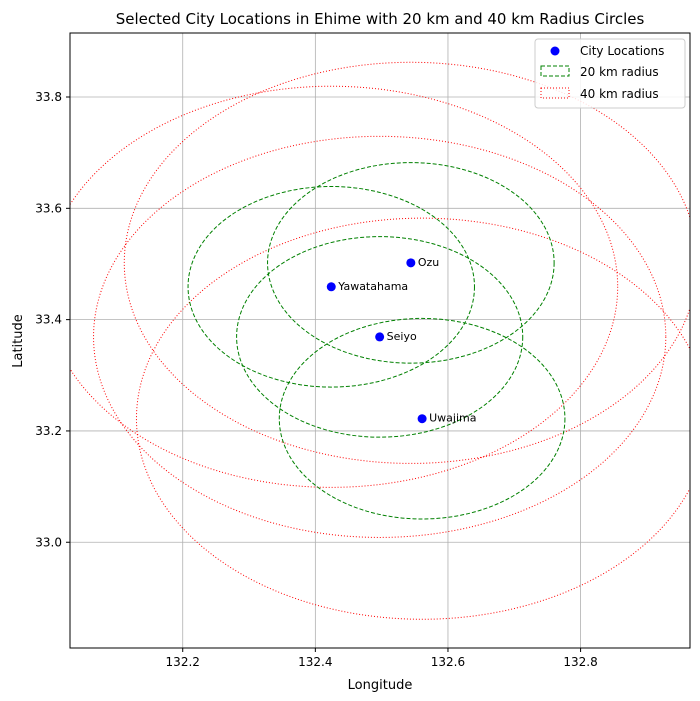 The height and width of the screenshot is (701, 700). I want to click on x-tick-label: 132.8, so click(580, 662).